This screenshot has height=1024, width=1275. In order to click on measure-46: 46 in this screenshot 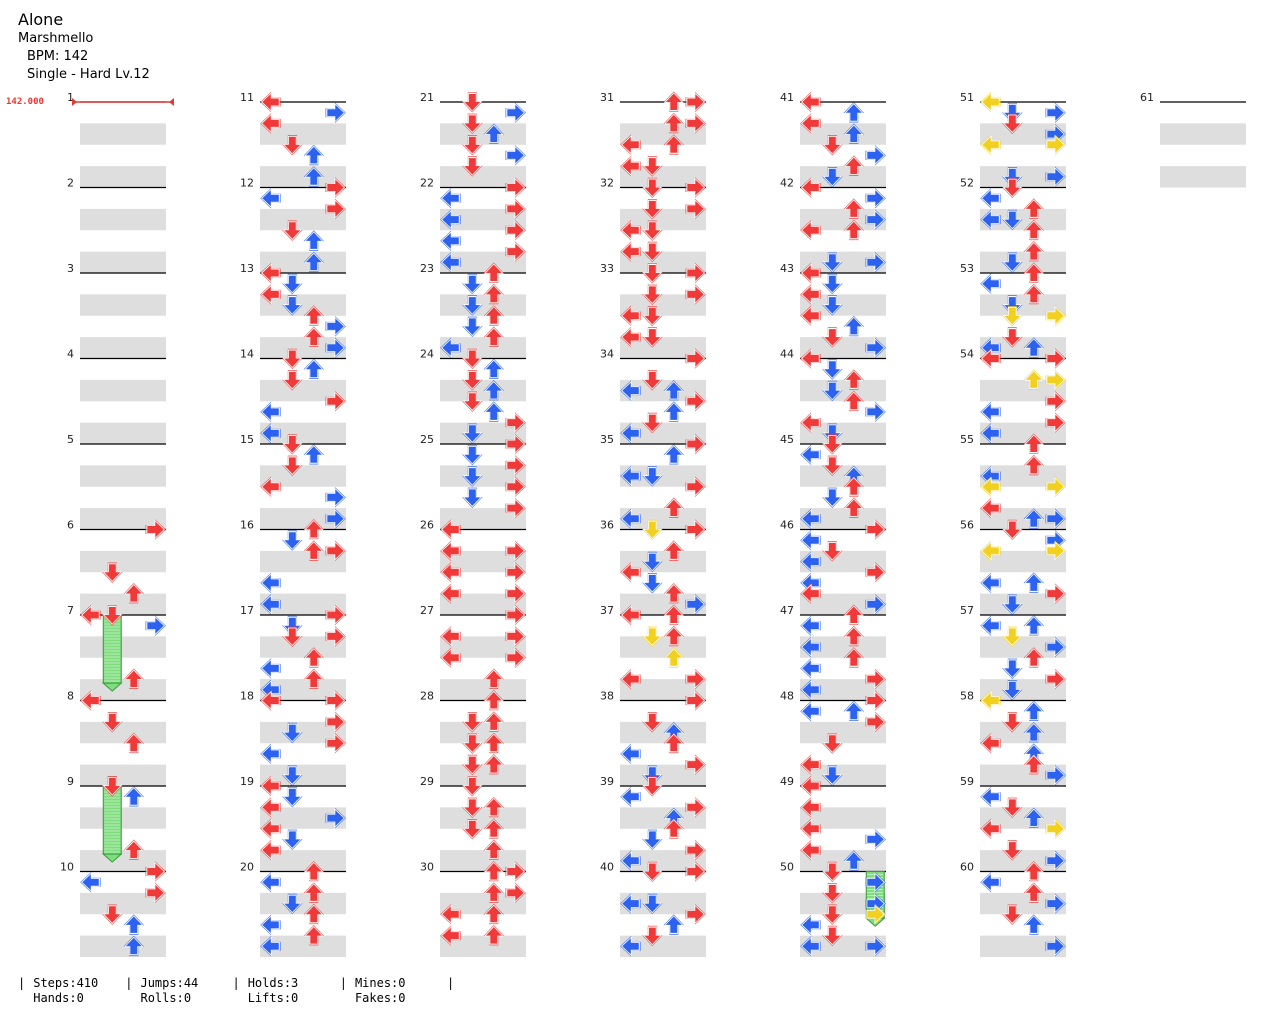, I will do `click(833, 567)`.